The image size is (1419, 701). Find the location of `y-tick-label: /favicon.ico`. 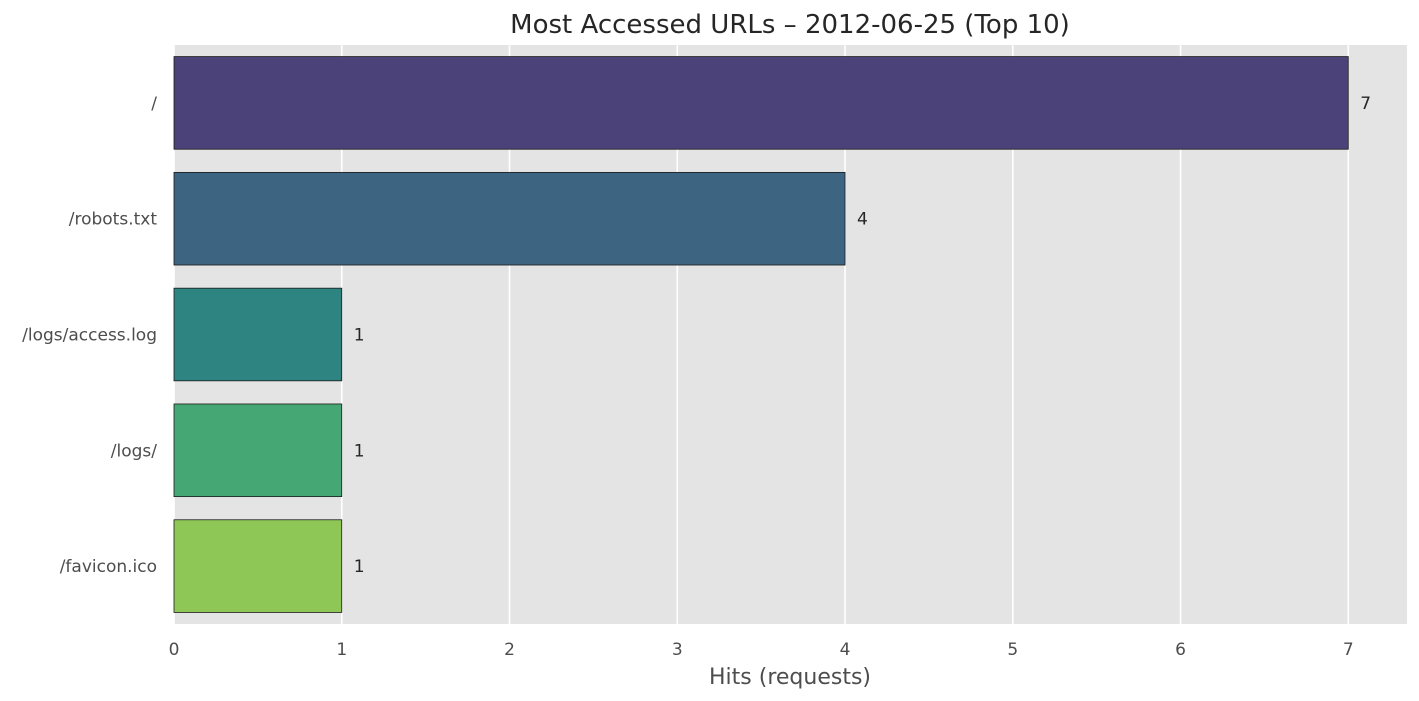

y-tick-label: /favicon.ico is located at coordinates (108, 567).